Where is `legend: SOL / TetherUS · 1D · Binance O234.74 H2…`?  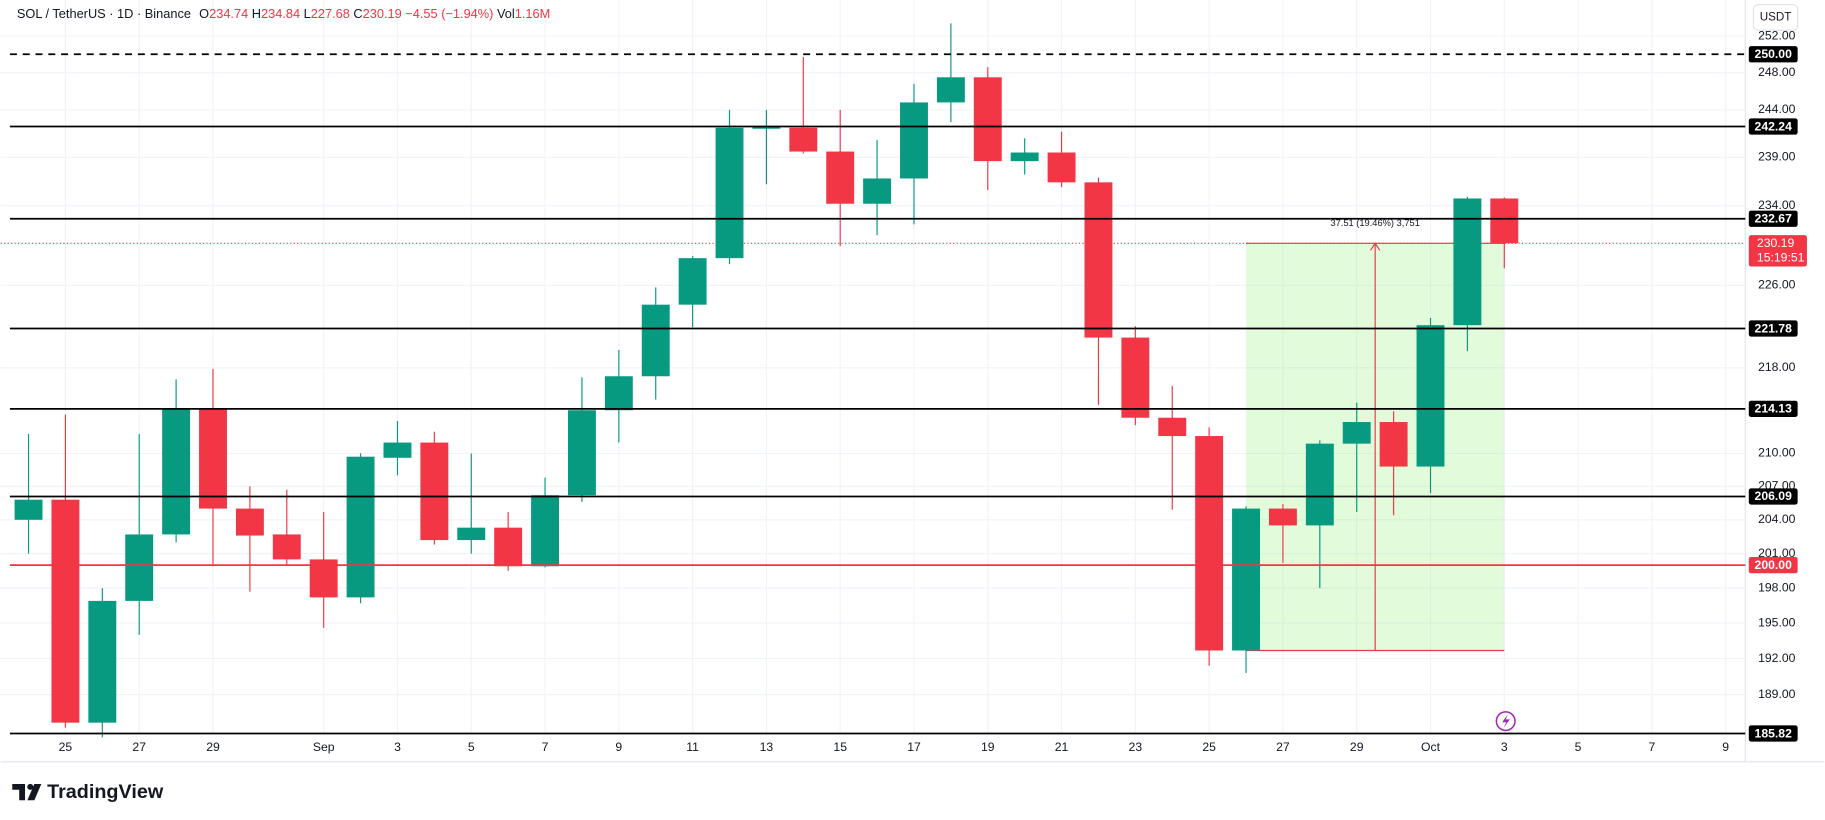
legend: SOL / TetherUS · 1D · Binance O234.74 H2… is located at coordinates (283, 13).